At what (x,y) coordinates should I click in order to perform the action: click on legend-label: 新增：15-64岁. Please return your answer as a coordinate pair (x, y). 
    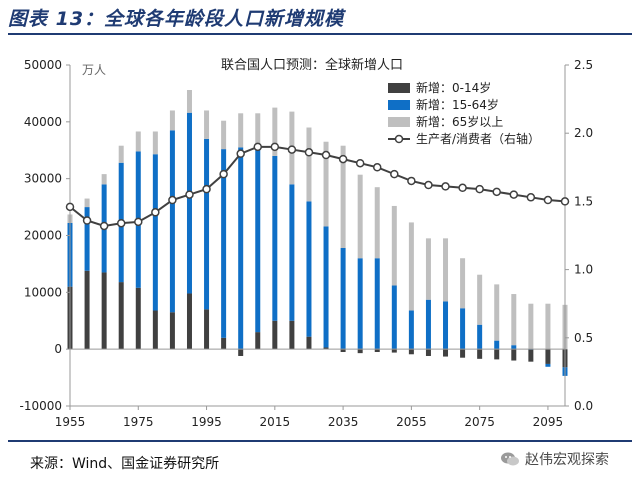
    Looking at the image, I should click on (457, 104).